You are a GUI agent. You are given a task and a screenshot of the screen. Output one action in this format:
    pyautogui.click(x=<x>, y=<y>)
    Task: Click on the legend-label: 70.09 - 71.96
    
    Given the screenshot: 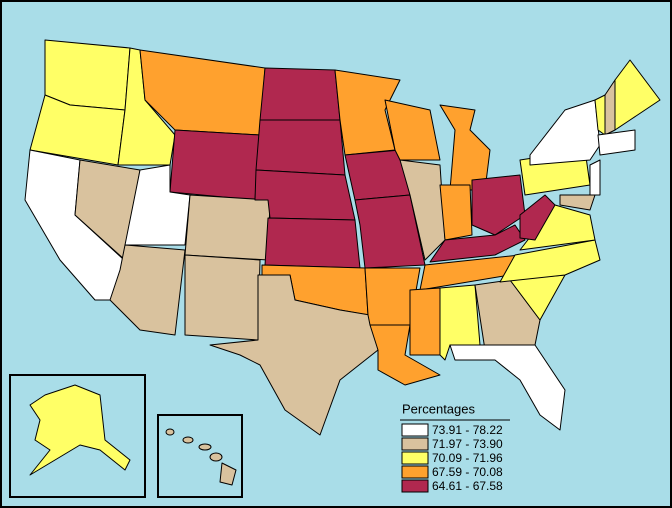 What is the action you would take?
    pyautogui.click(x=467, y=458)
    